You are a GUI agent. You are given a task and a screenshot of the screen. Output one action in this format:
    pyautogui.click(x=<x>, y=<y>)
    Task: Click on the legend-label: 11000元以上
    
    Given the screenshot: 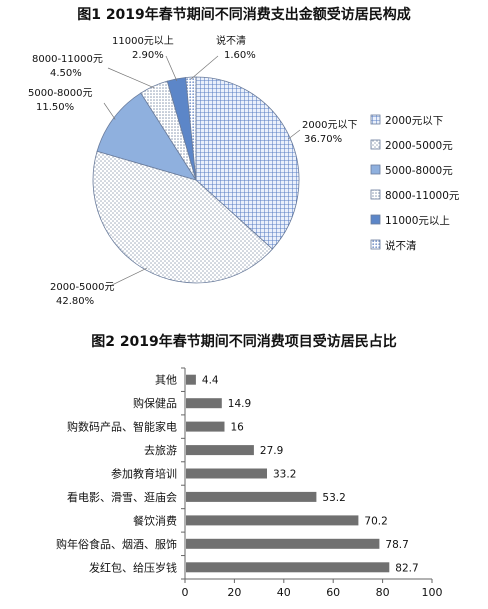 What is the action you would take?
    pyautogui.click(x=417, y=221)
    